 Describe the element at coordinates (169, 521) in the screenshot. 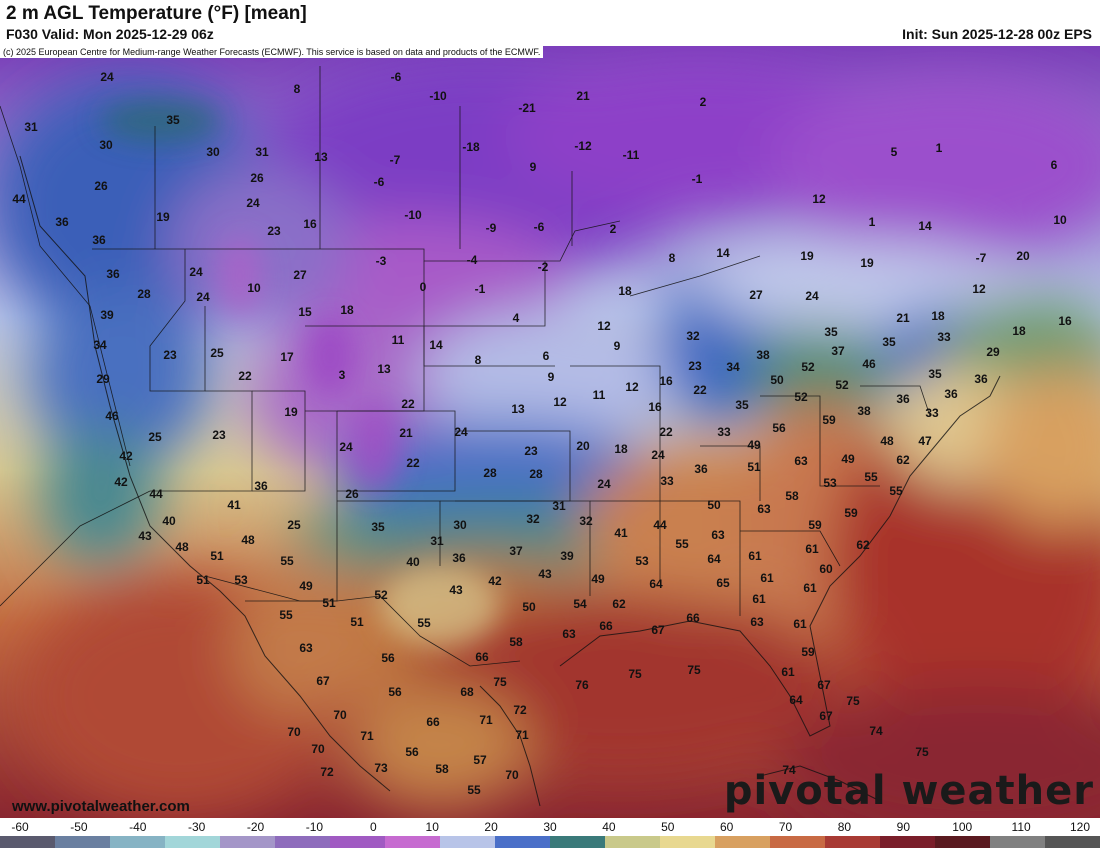

I see `temperature-label: 40` at that location.